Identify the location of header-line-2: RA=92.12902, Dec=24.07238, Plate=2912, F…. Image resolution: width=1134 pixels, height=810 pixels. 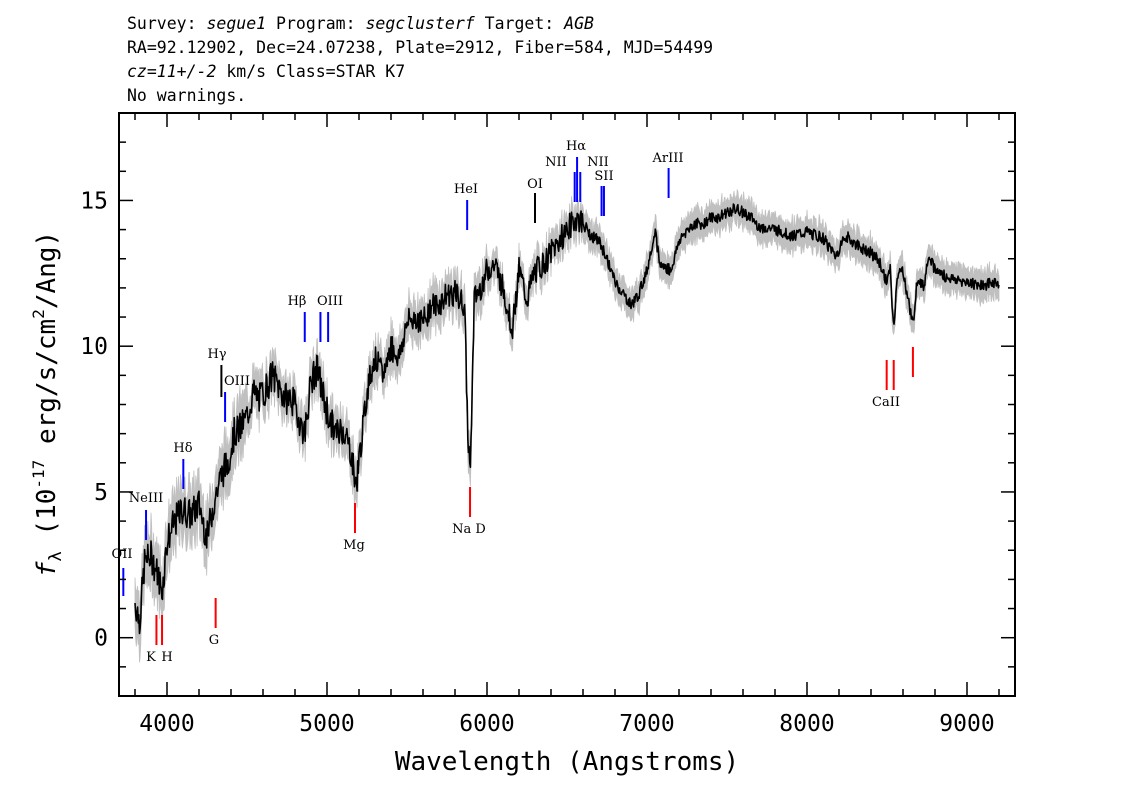
(420, 47).